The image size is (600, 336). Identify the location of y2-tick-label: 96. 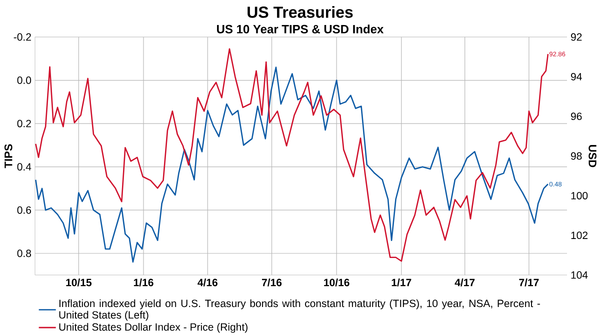
(576, 116).